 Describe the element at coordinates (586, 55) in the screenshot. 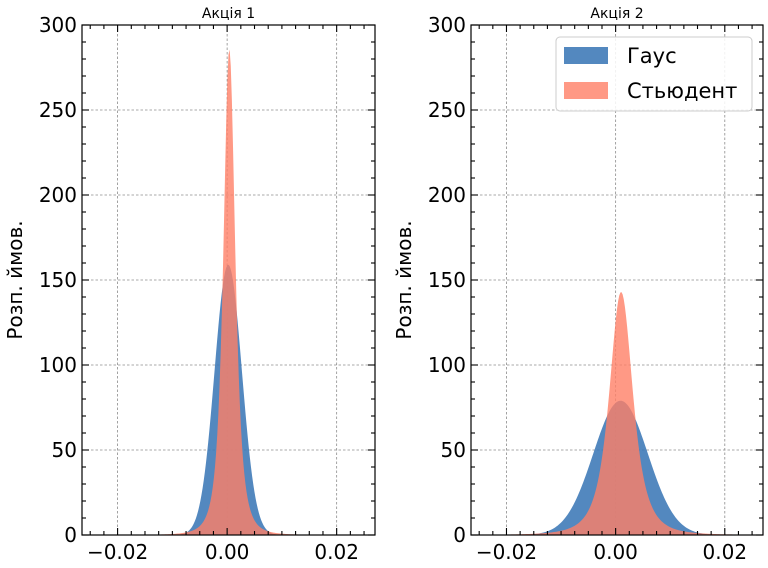

I see `legend-swatch-gauss` at that location.